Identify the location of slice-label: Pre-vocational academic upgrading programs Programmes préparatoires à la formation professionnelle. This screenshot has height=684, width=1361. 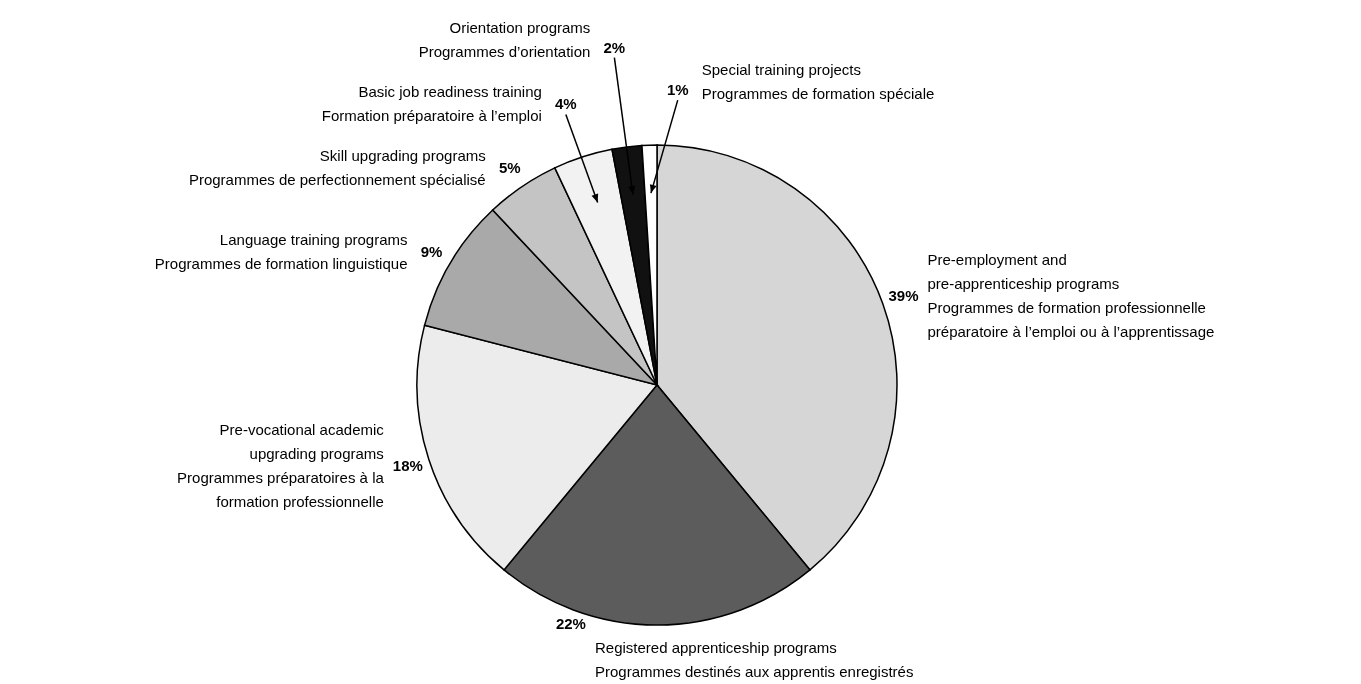
(281, 465).